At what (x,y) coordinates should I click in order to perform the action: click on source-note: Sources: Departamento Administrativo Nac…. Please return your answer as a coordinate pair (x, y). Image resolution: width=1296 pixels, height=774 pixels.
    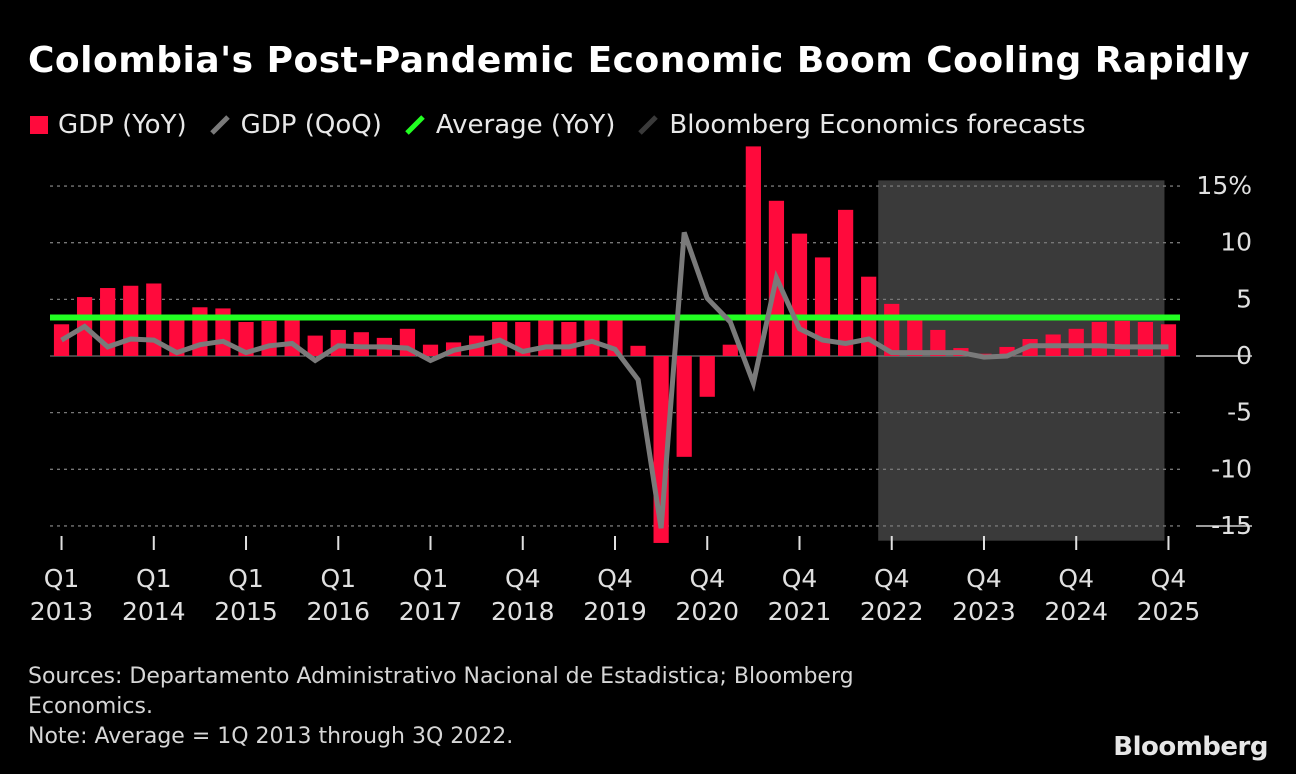
    Looking at the image, I should click on (441, 676).